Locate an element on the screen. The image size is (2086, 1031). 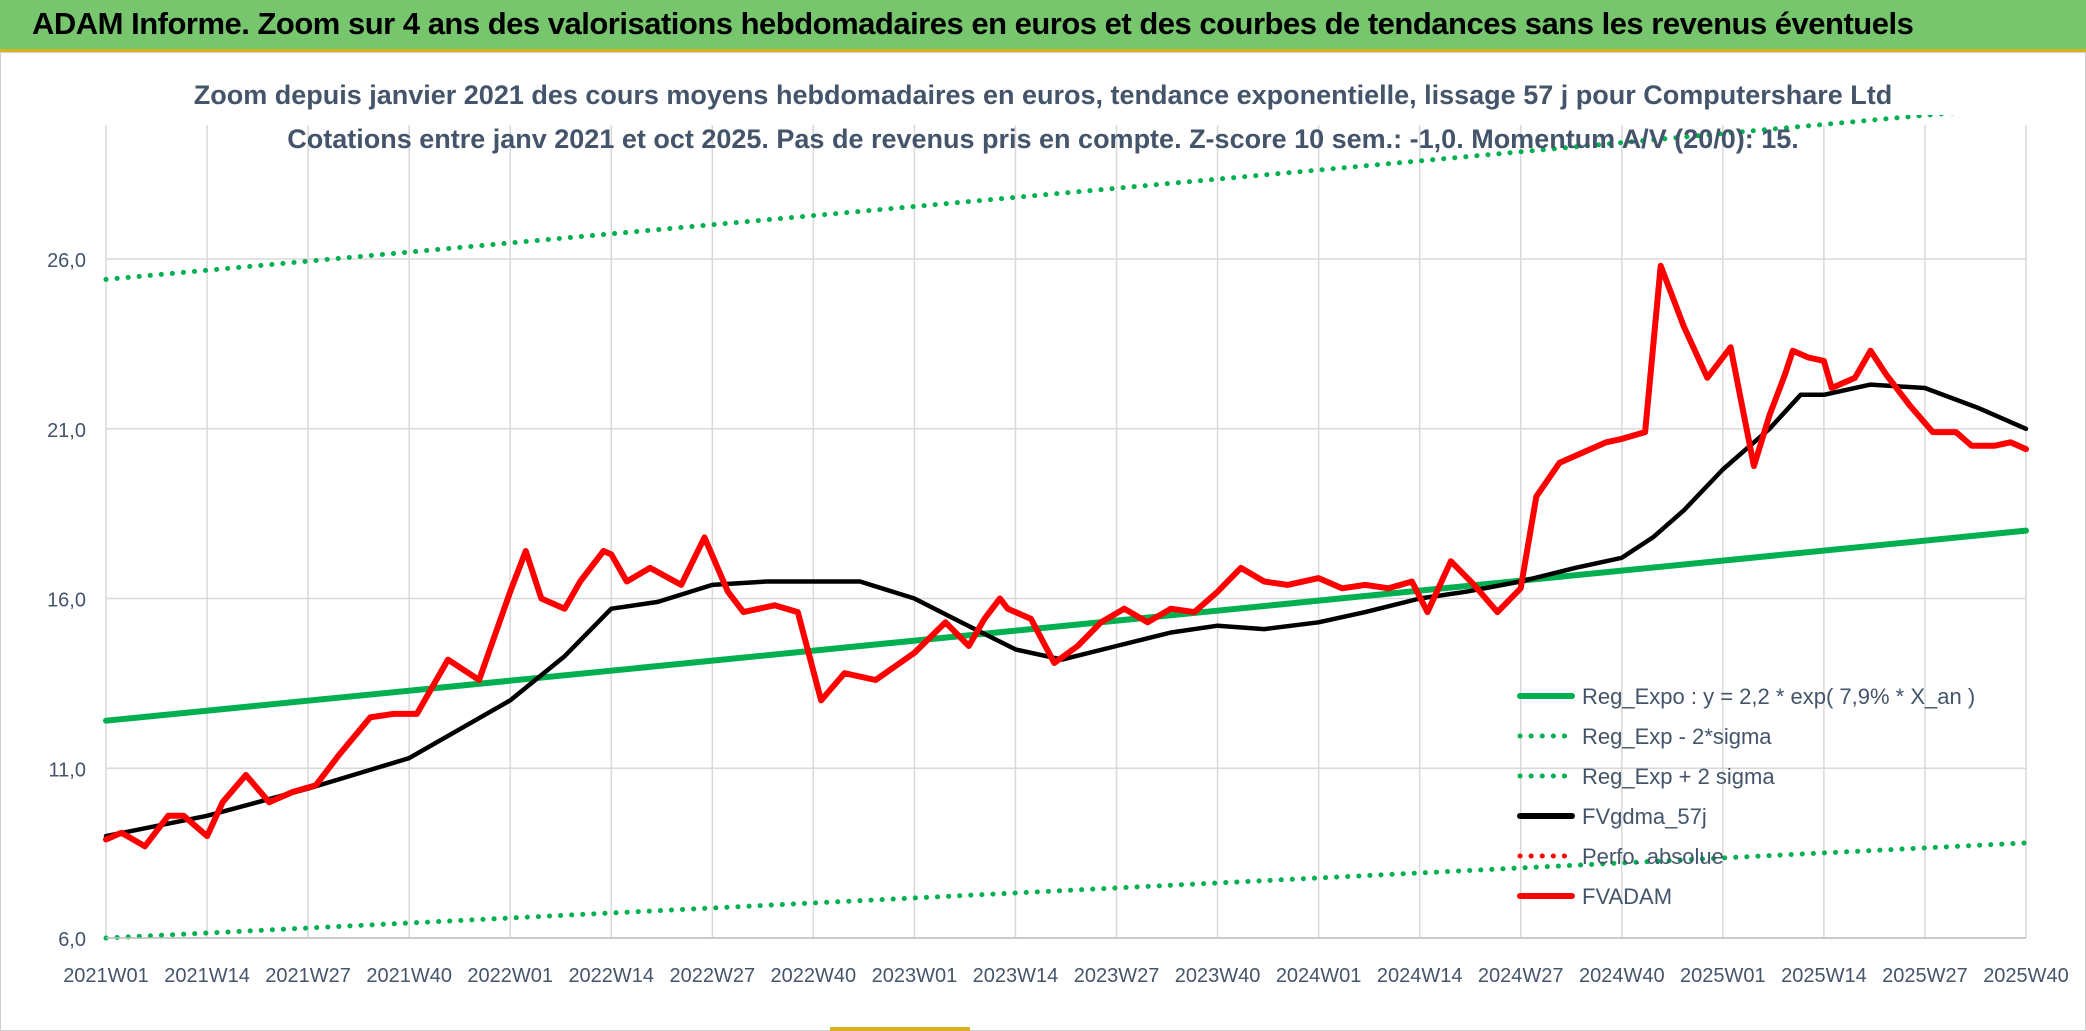
x-tick-label: 2022W01 is located at coordinates (510, 976).